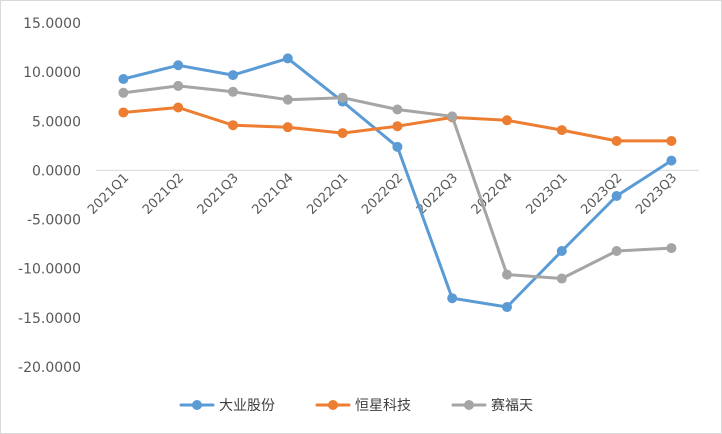 The height and width of the screenshot is (434, 722). Describe the element at coordinates (49, 319) in the screenshot. I see `y-tick-label: -15.0000` at that location.